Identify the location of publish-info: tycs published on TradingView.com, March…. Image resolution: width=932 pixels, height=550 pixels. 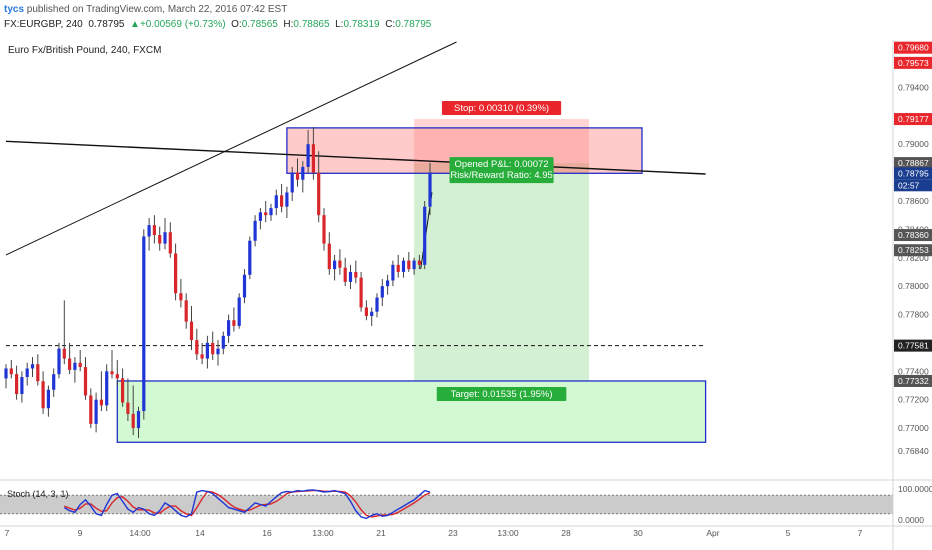
(145, 9).